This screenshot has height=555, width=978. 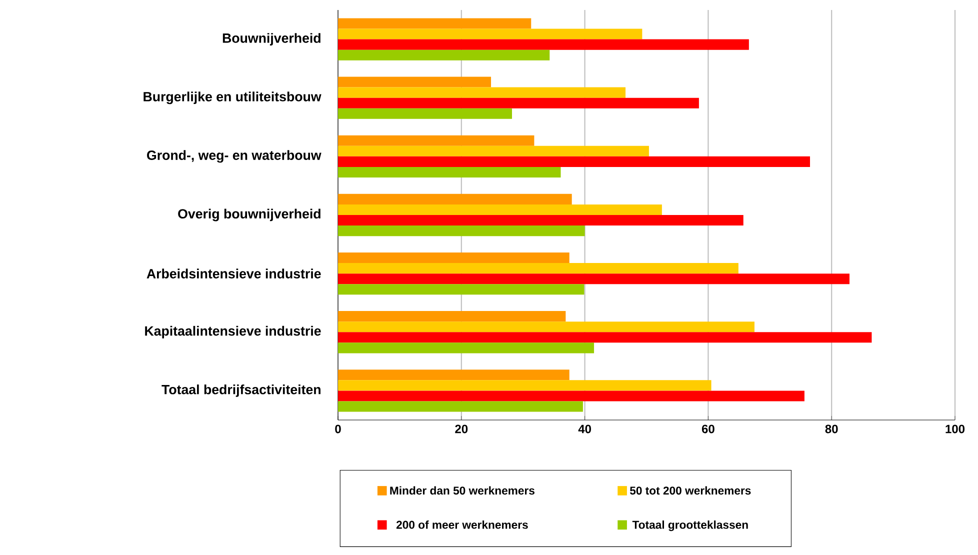 What do you see at coordinates (690, 526) in the screenshot?
I see `legend-label: Totaal grootteklassen` at bounding box center [690, 526].